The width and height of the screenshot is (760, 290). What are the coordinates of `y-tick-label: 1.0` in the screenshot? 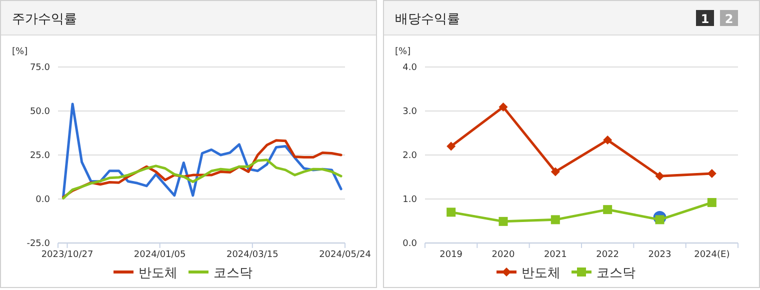 It's located at (410, 200).